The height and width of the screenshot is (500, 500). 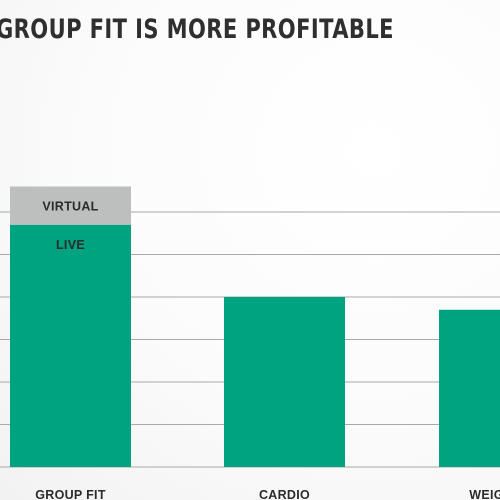 What do you see at coordinates (284, 382) in the screenshot?
I see `bar-live-cardio` at bounding box center [284, 382].